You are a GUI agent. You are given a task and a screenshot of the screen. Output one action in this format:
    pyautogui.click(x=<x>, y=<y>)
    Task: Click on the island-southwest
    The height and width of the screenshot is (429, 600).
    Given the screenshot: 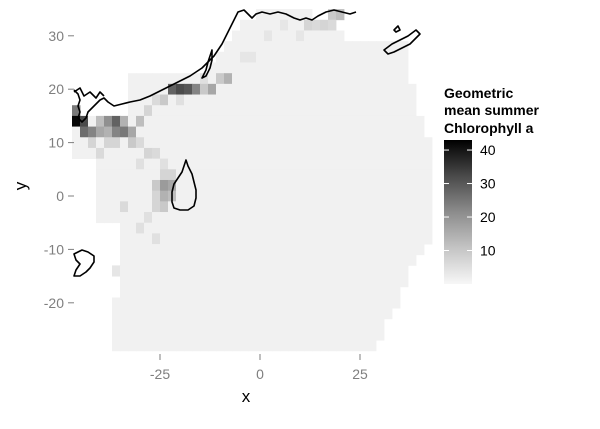 What is the action you would take?
    pyautogui.click(x=84, y=263)
    